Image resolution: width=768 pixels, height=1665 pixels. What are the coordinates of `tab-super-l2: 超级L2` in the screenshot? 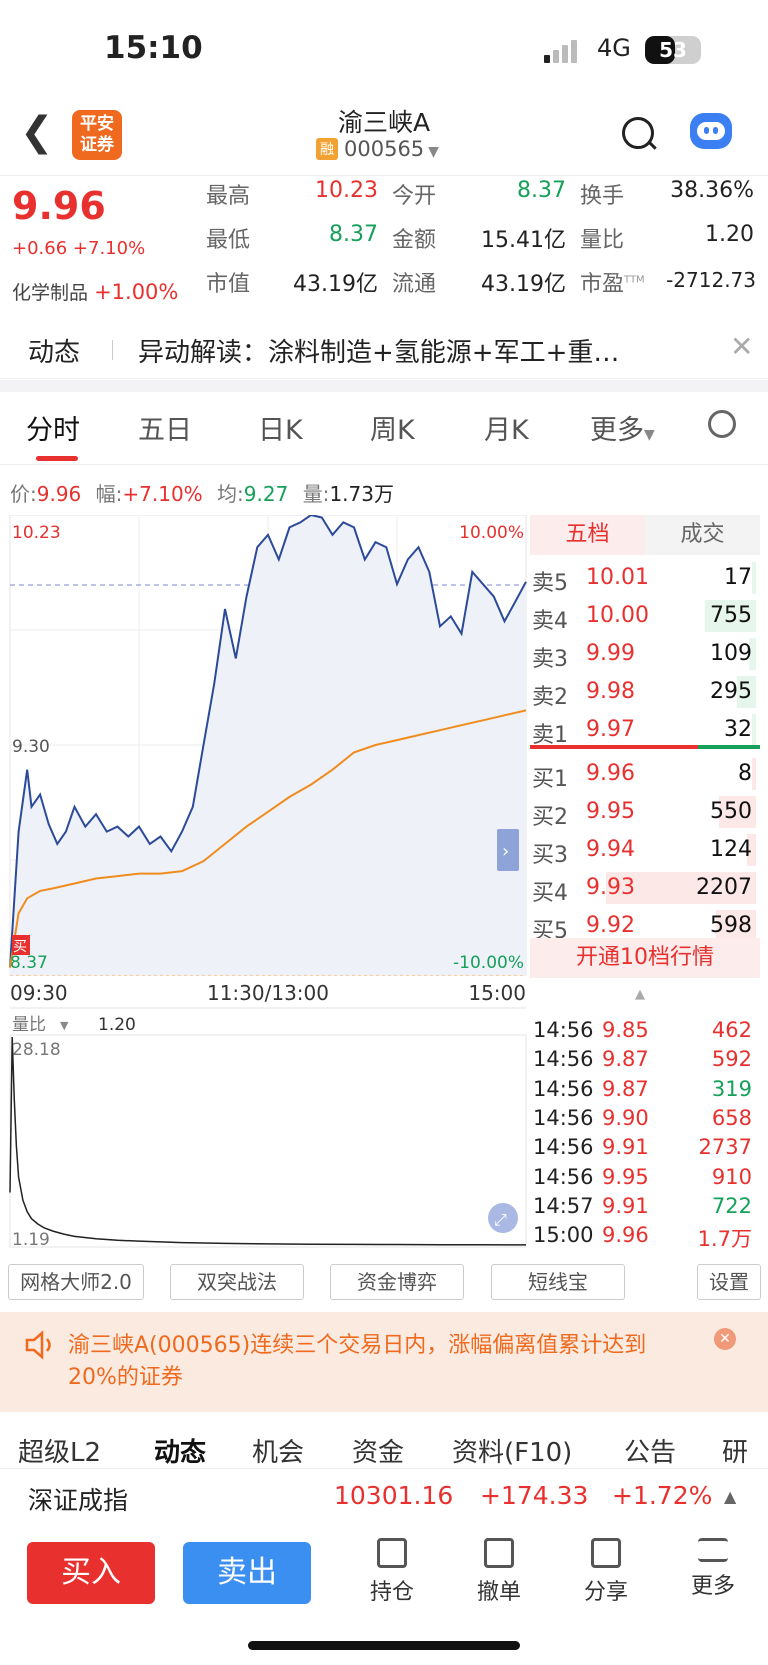 It's located at (60, 1453).